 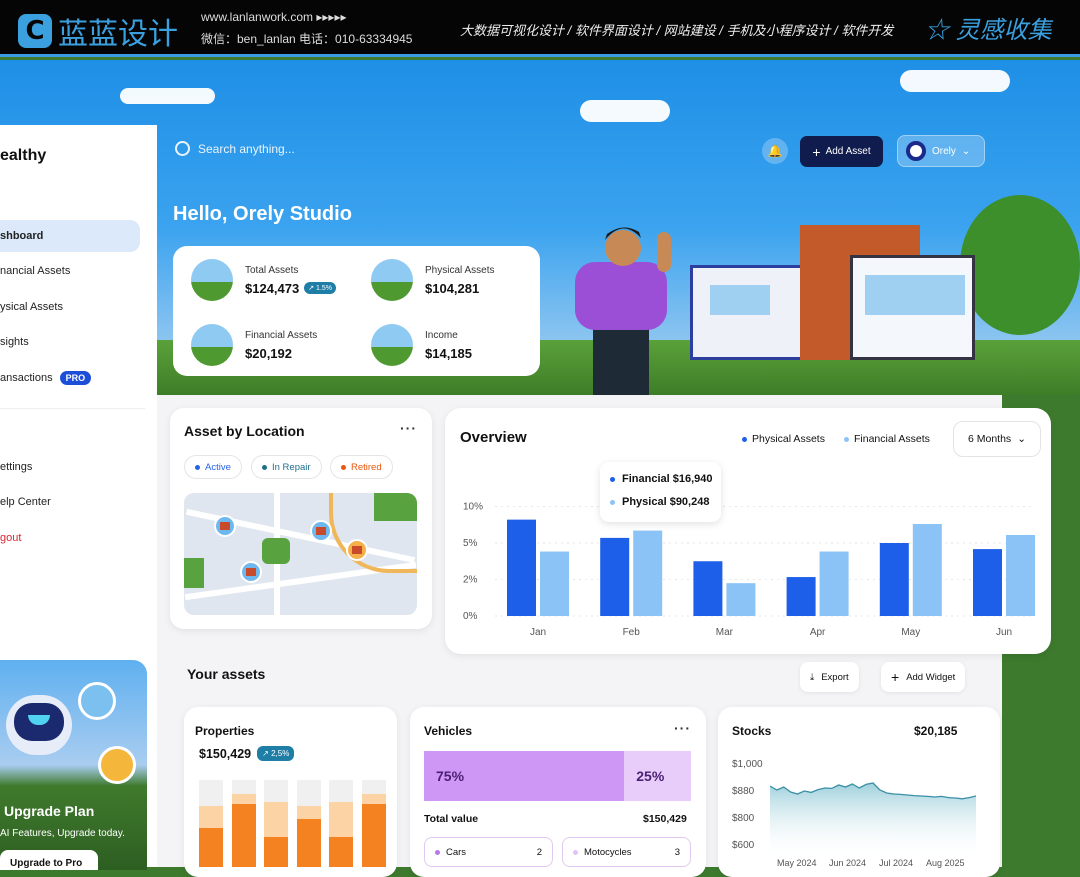 I want to click on export-button: ⤓ Export, so click(x=829, y=677).